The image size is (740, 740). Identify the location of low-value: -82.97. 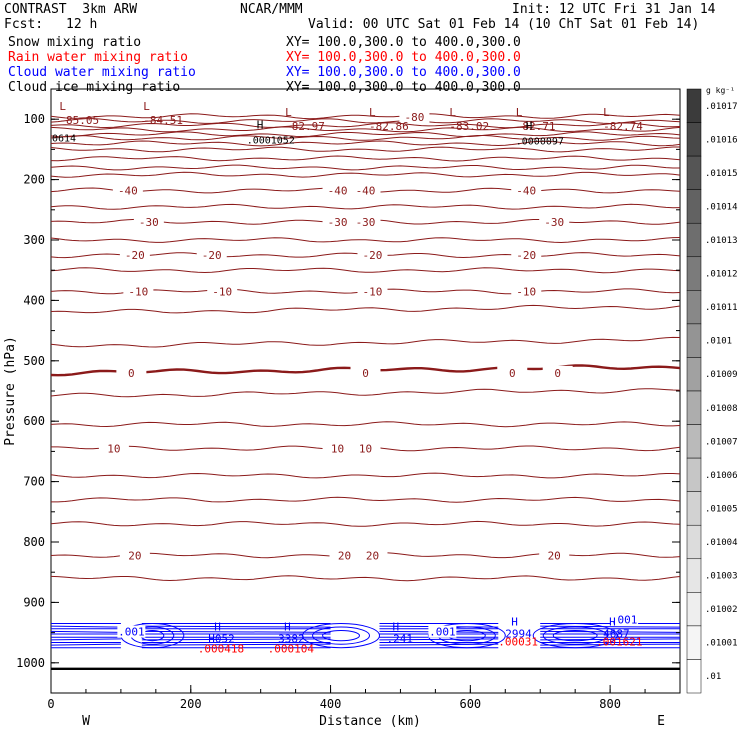
(305, 126).